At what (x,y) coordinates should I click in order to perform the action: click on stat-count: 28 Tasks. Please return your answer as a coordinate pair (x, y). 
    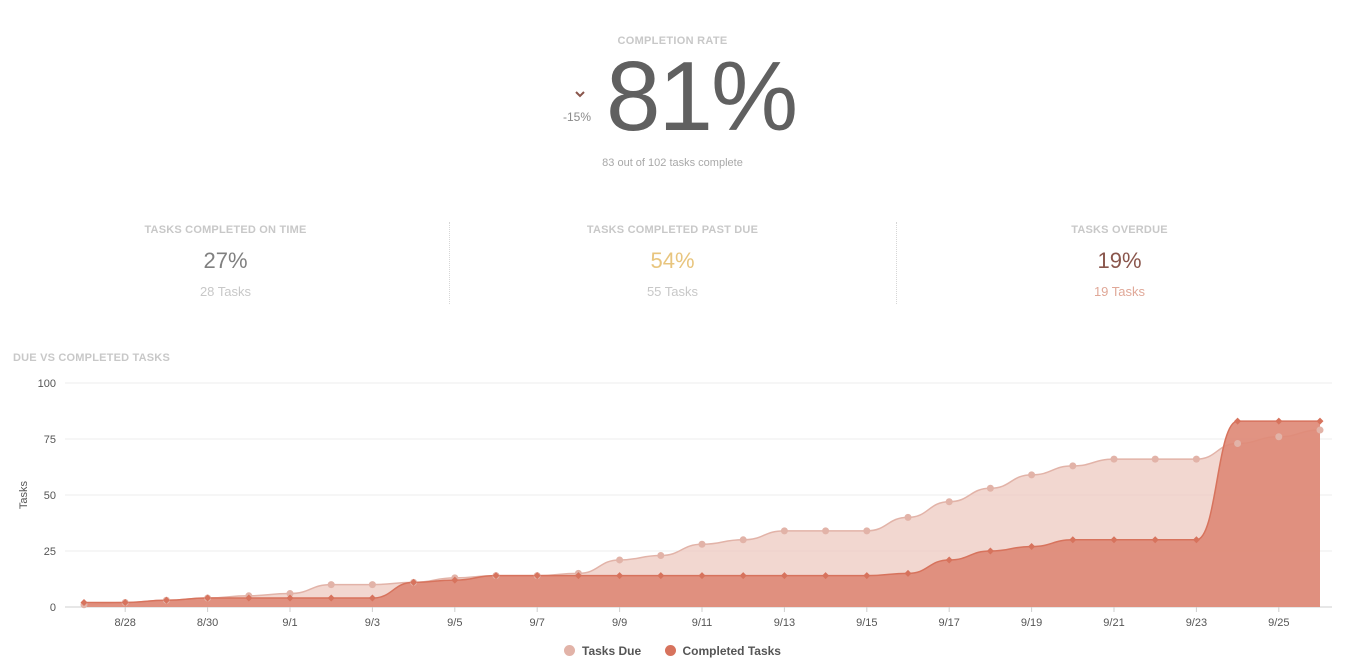
    Looking at the image, I should click on (225, 291).